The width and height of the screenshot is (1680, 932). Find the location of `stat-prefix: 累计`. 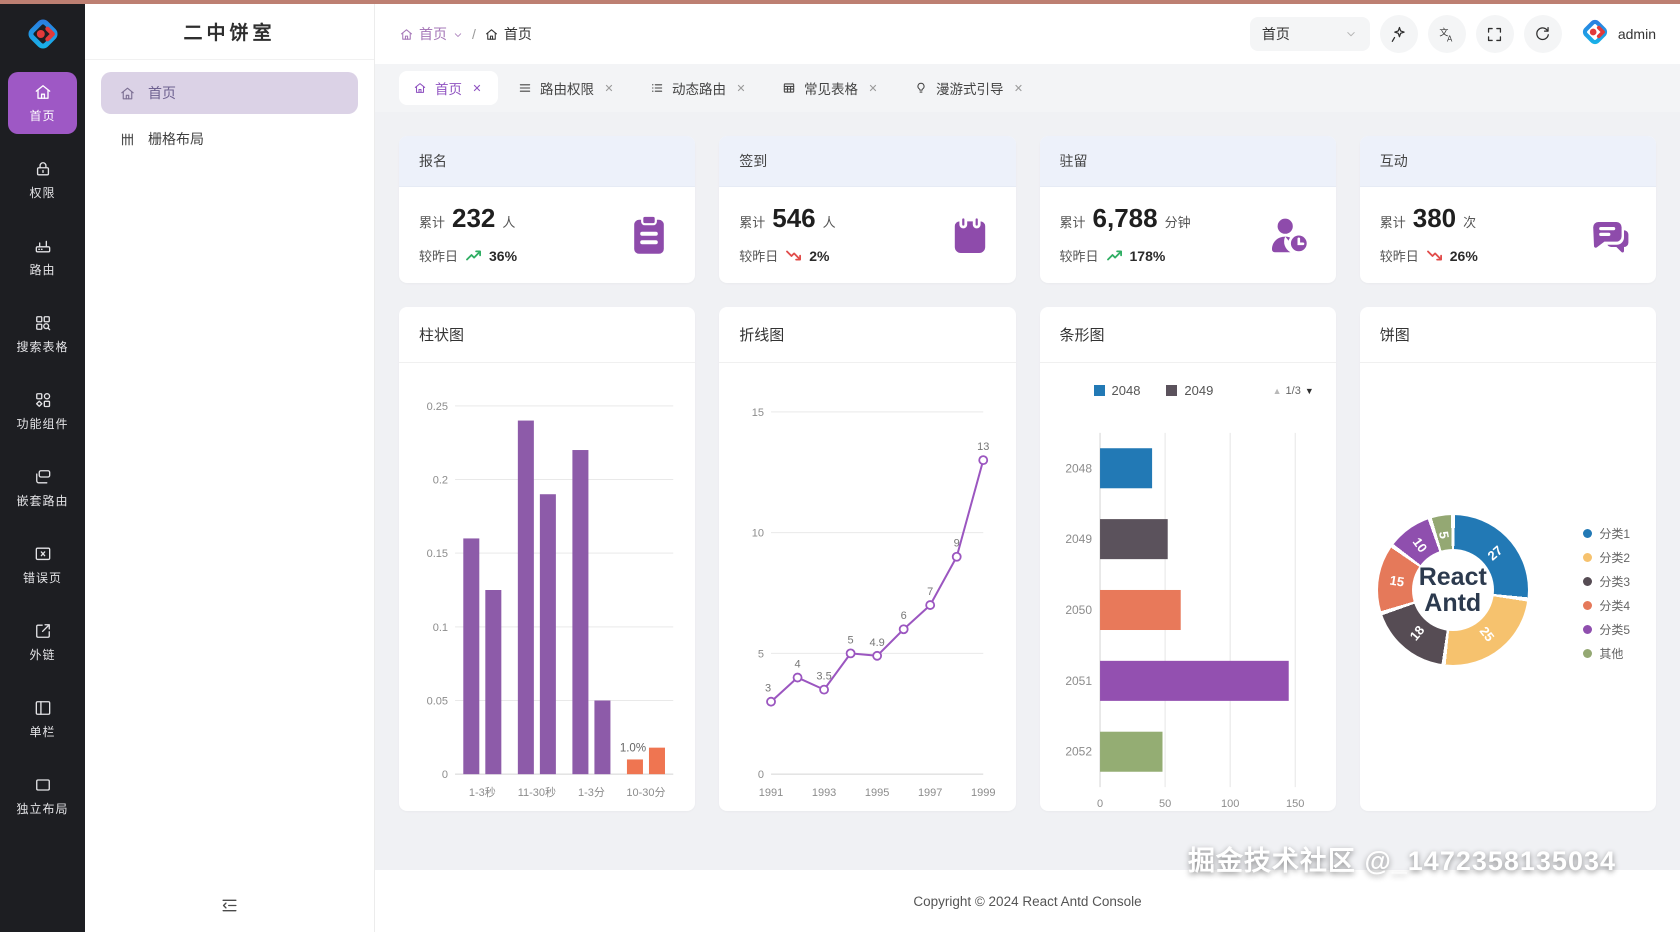

stat-prefix: 累计 is located at coordinates (1072, 222).